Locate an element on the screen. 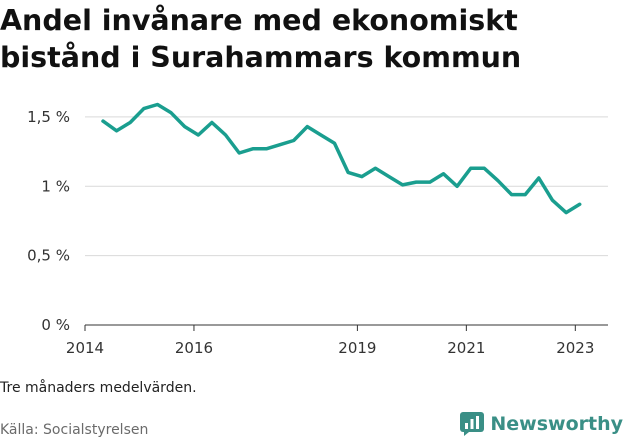 The height and width of the screenshot is (439, 631). x-tick-label: 2016 is located at coordinates (194, 348).